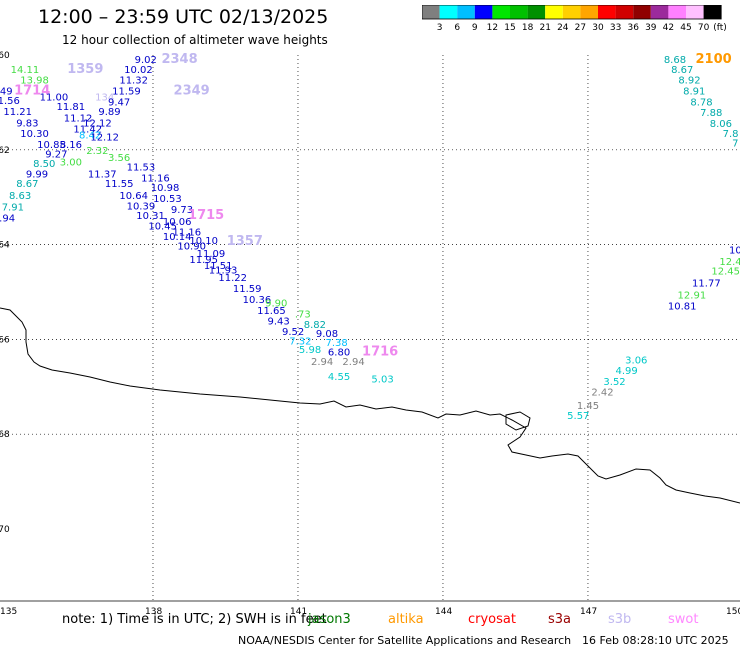 The image size is (740, 650). What do you see at coordinates (633, 28) in the screenshot?
I see `colorbar-tick-label: 36` at bounding box center [633, 28].